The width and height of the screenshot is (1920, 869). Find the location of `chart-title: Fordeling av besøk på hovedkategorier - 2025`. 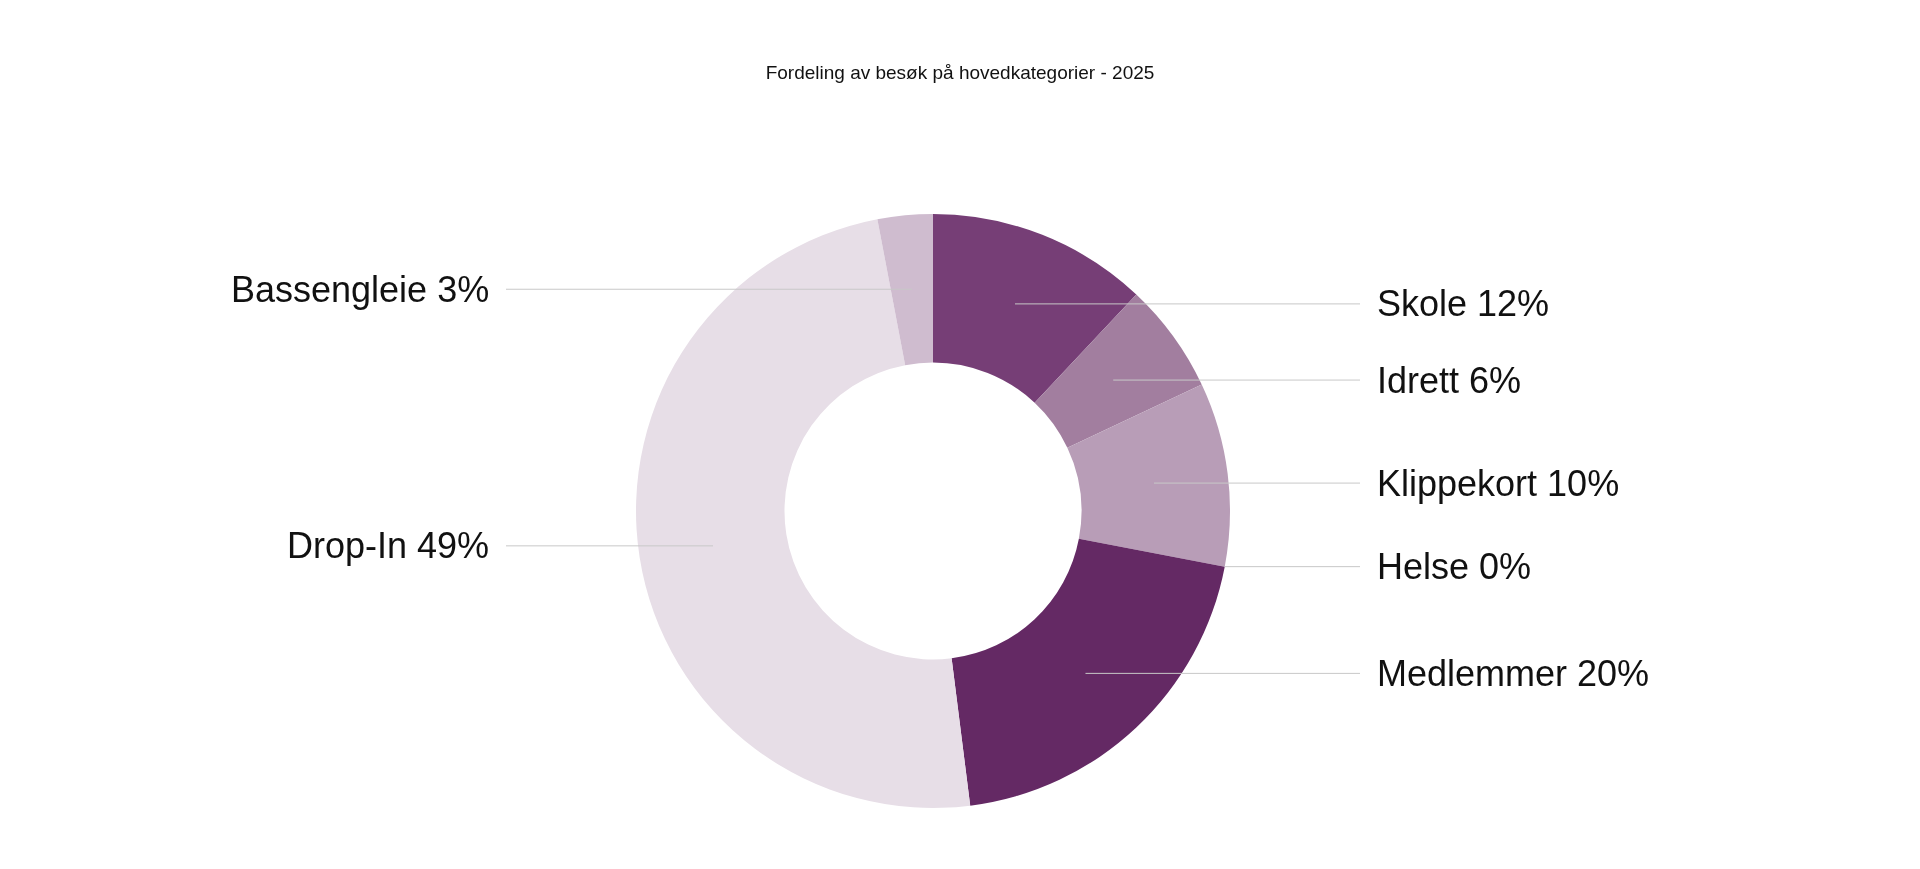

chart-title: Fordeling av besøk på hovedkategorier - 2025 is located at coordinates (960, 72).